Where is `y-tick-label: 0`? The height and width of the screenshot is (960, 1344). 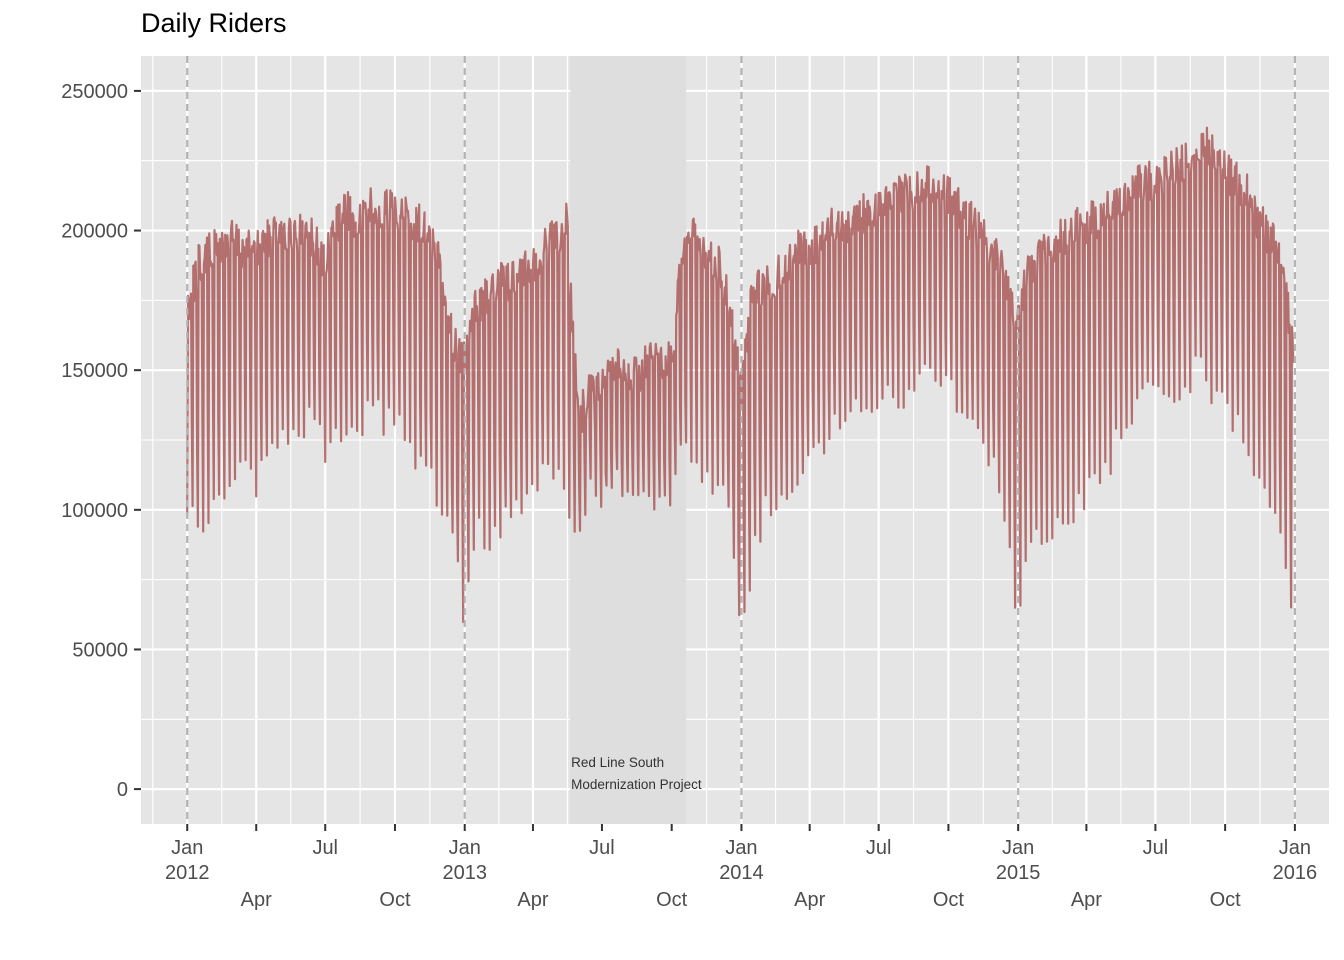 y-tick-label: 0 is located at coordinates (122, 790).